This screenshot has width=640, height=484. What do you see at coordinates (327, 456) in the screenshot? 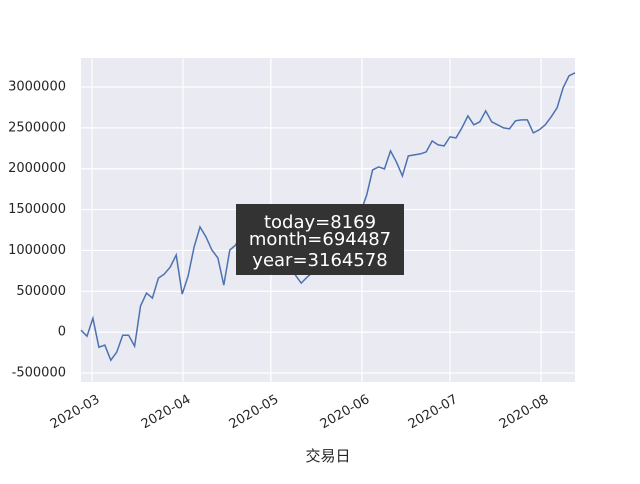
I see `x-axis-label: 交易日` at bounding box center [327, 456].